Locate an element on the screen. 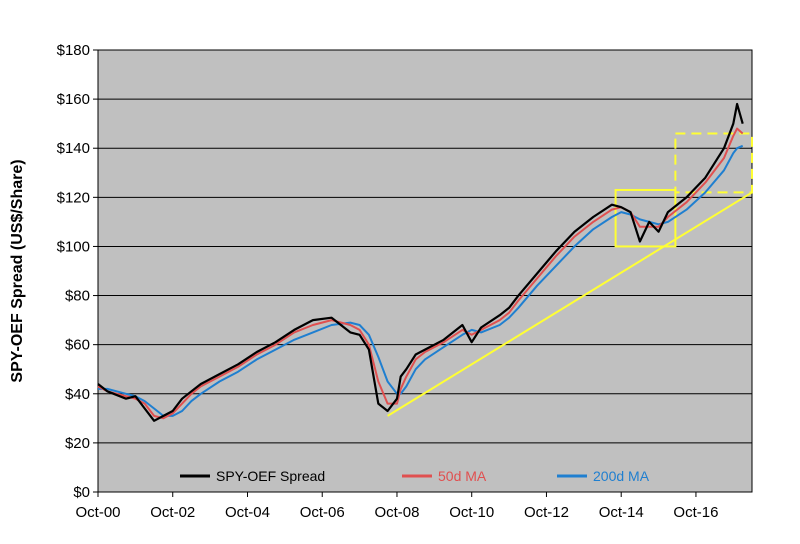  x-tick-label: Oct-14 is located at coordinates (621, 512).